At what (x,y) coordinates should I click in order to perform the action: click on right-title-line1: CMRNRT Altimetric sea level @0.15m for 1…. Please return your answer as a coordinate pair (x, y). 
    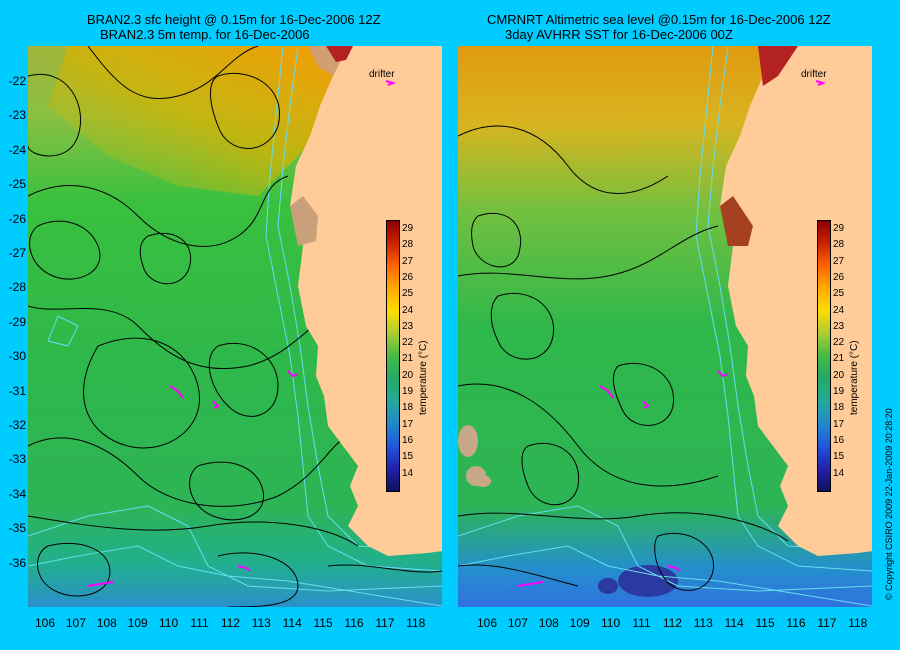
    Looking at the image, I should click on (659, 19).